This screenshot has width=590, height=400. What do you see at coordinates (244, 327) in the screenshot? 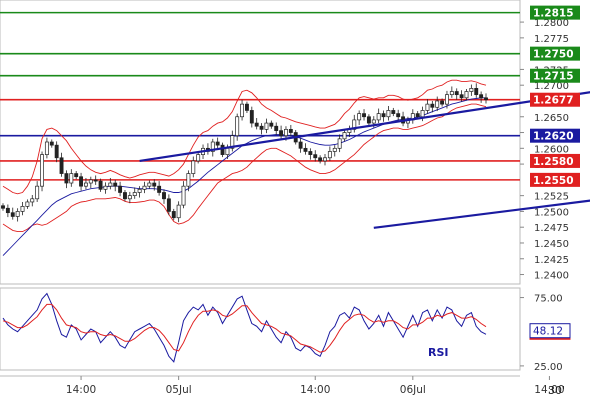
I see `rsi-panel` at bounding box center [244, 327].